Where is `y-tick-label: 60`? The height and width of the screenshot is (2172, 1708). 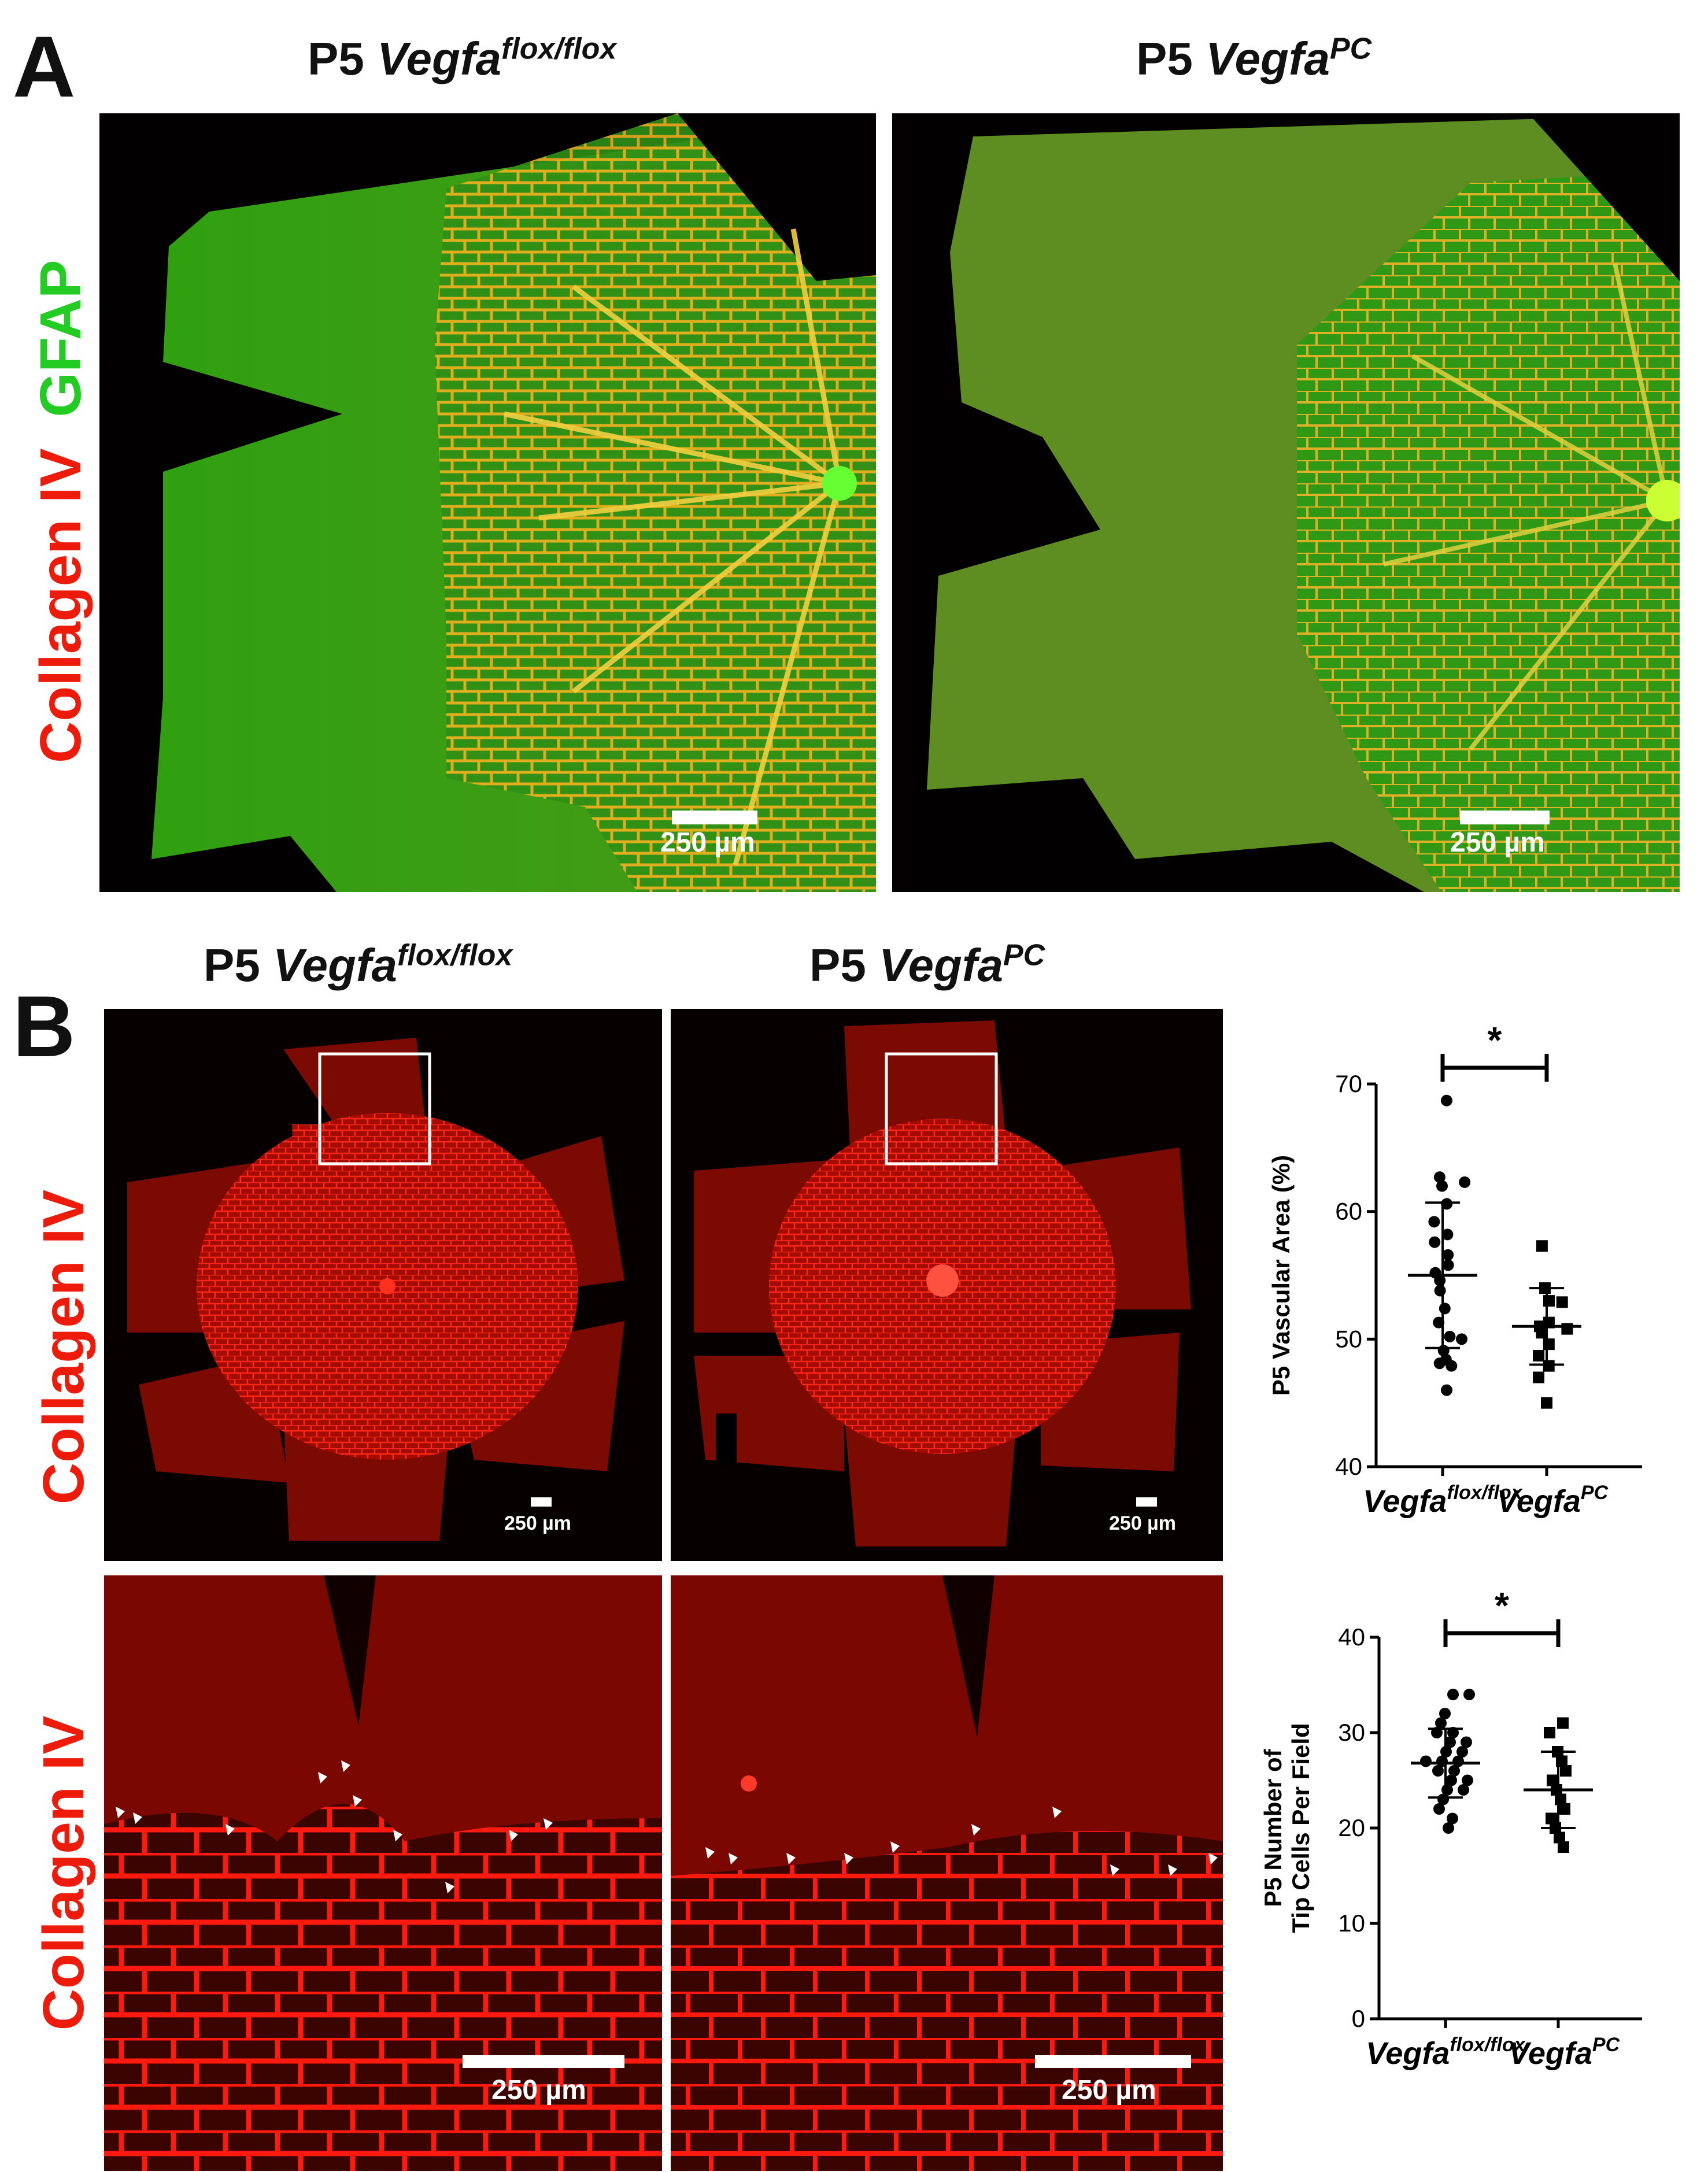 y-tick-label: 60 is located at coordinates (1348, 1211).